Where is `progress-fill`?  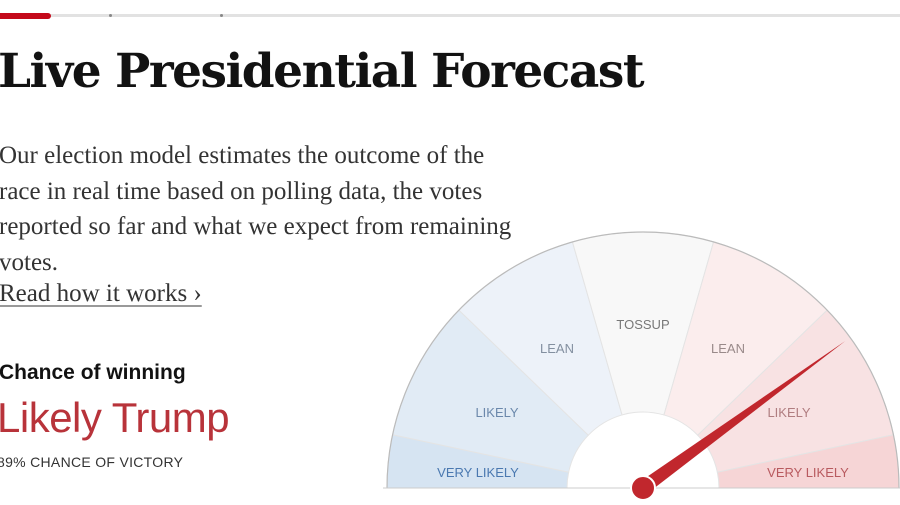
progress-fill is located at coordinates (25, 16).